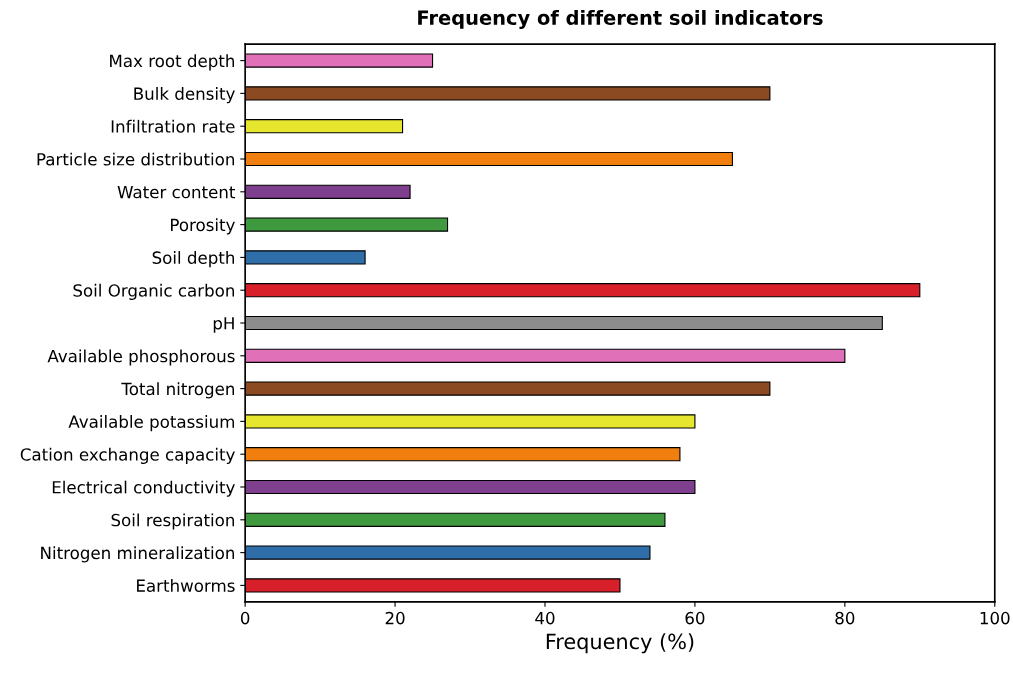 This screenshot has width=1013, height=680. What do you see at coordinates (141, 357) in the screenshot?
I see `y-tick-label: Available phosphorous` at bounding box center [141, 357].